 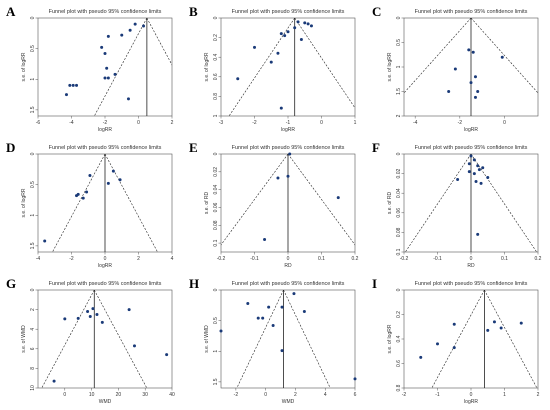 I want to click on x-tick-label: 40, so click(x=172, y=395).